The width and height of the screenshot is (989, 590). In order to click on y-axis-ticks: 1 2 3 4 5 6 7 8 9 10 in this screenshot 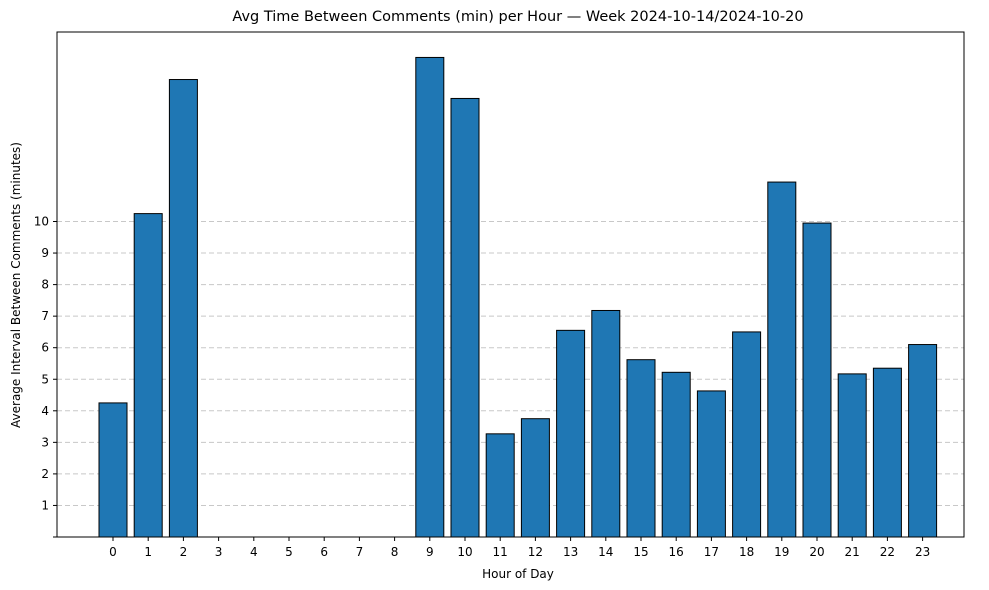, I will do `click(45, 376)`.